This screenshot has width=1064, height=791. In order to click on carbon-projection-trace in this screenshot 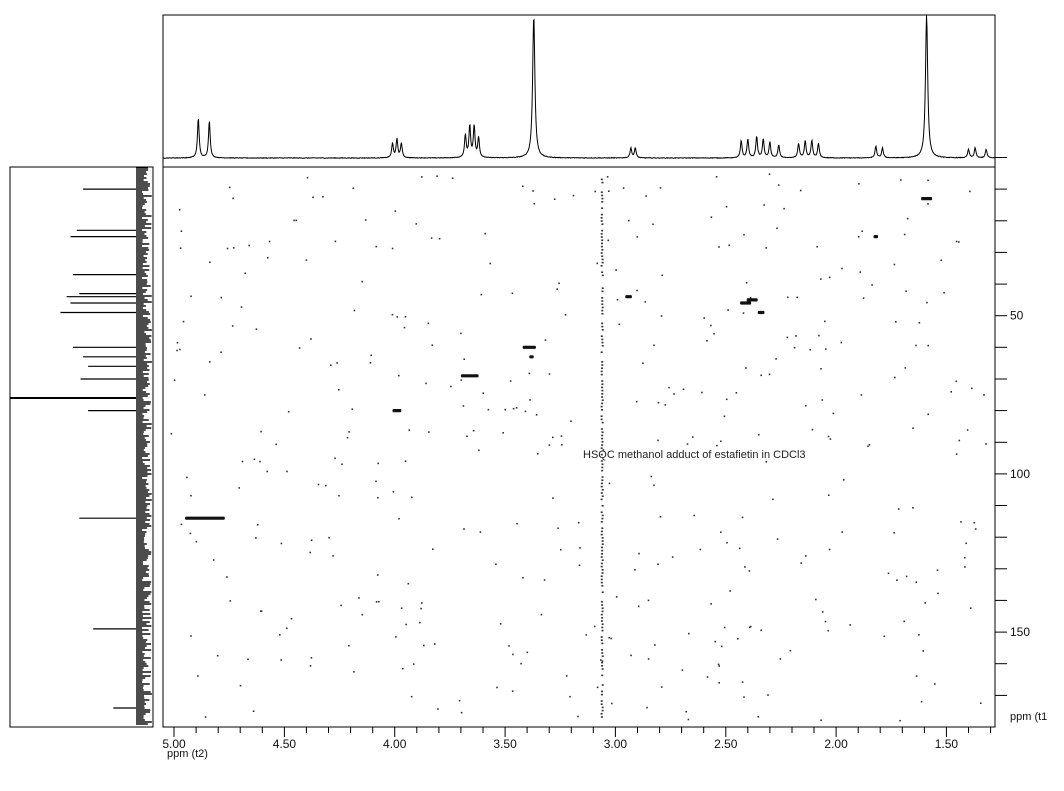, I will do `click(81, 446)`.